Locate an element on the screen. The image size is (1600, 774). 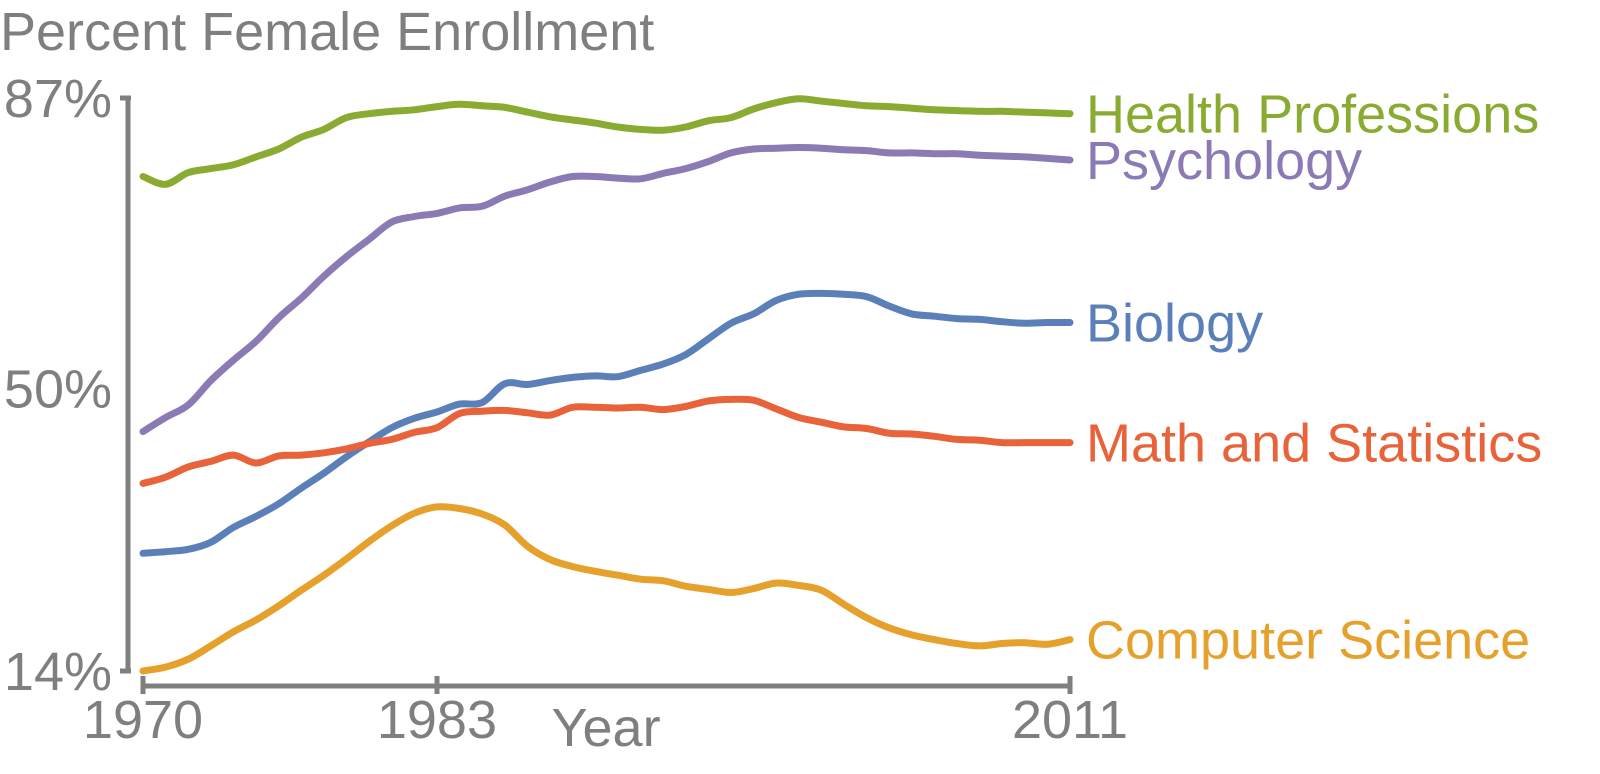
y-tick-label: 50% is located at coordinates (58, 389).